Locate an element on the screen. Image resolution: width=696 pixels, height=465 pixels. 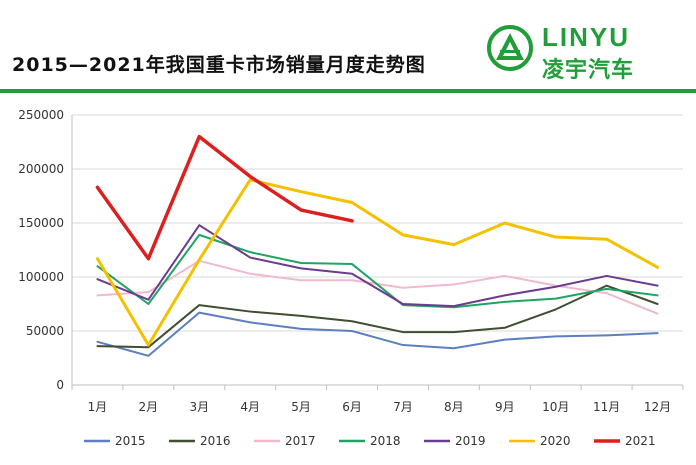
series-line-2016 is located at coordinates (377, 316).